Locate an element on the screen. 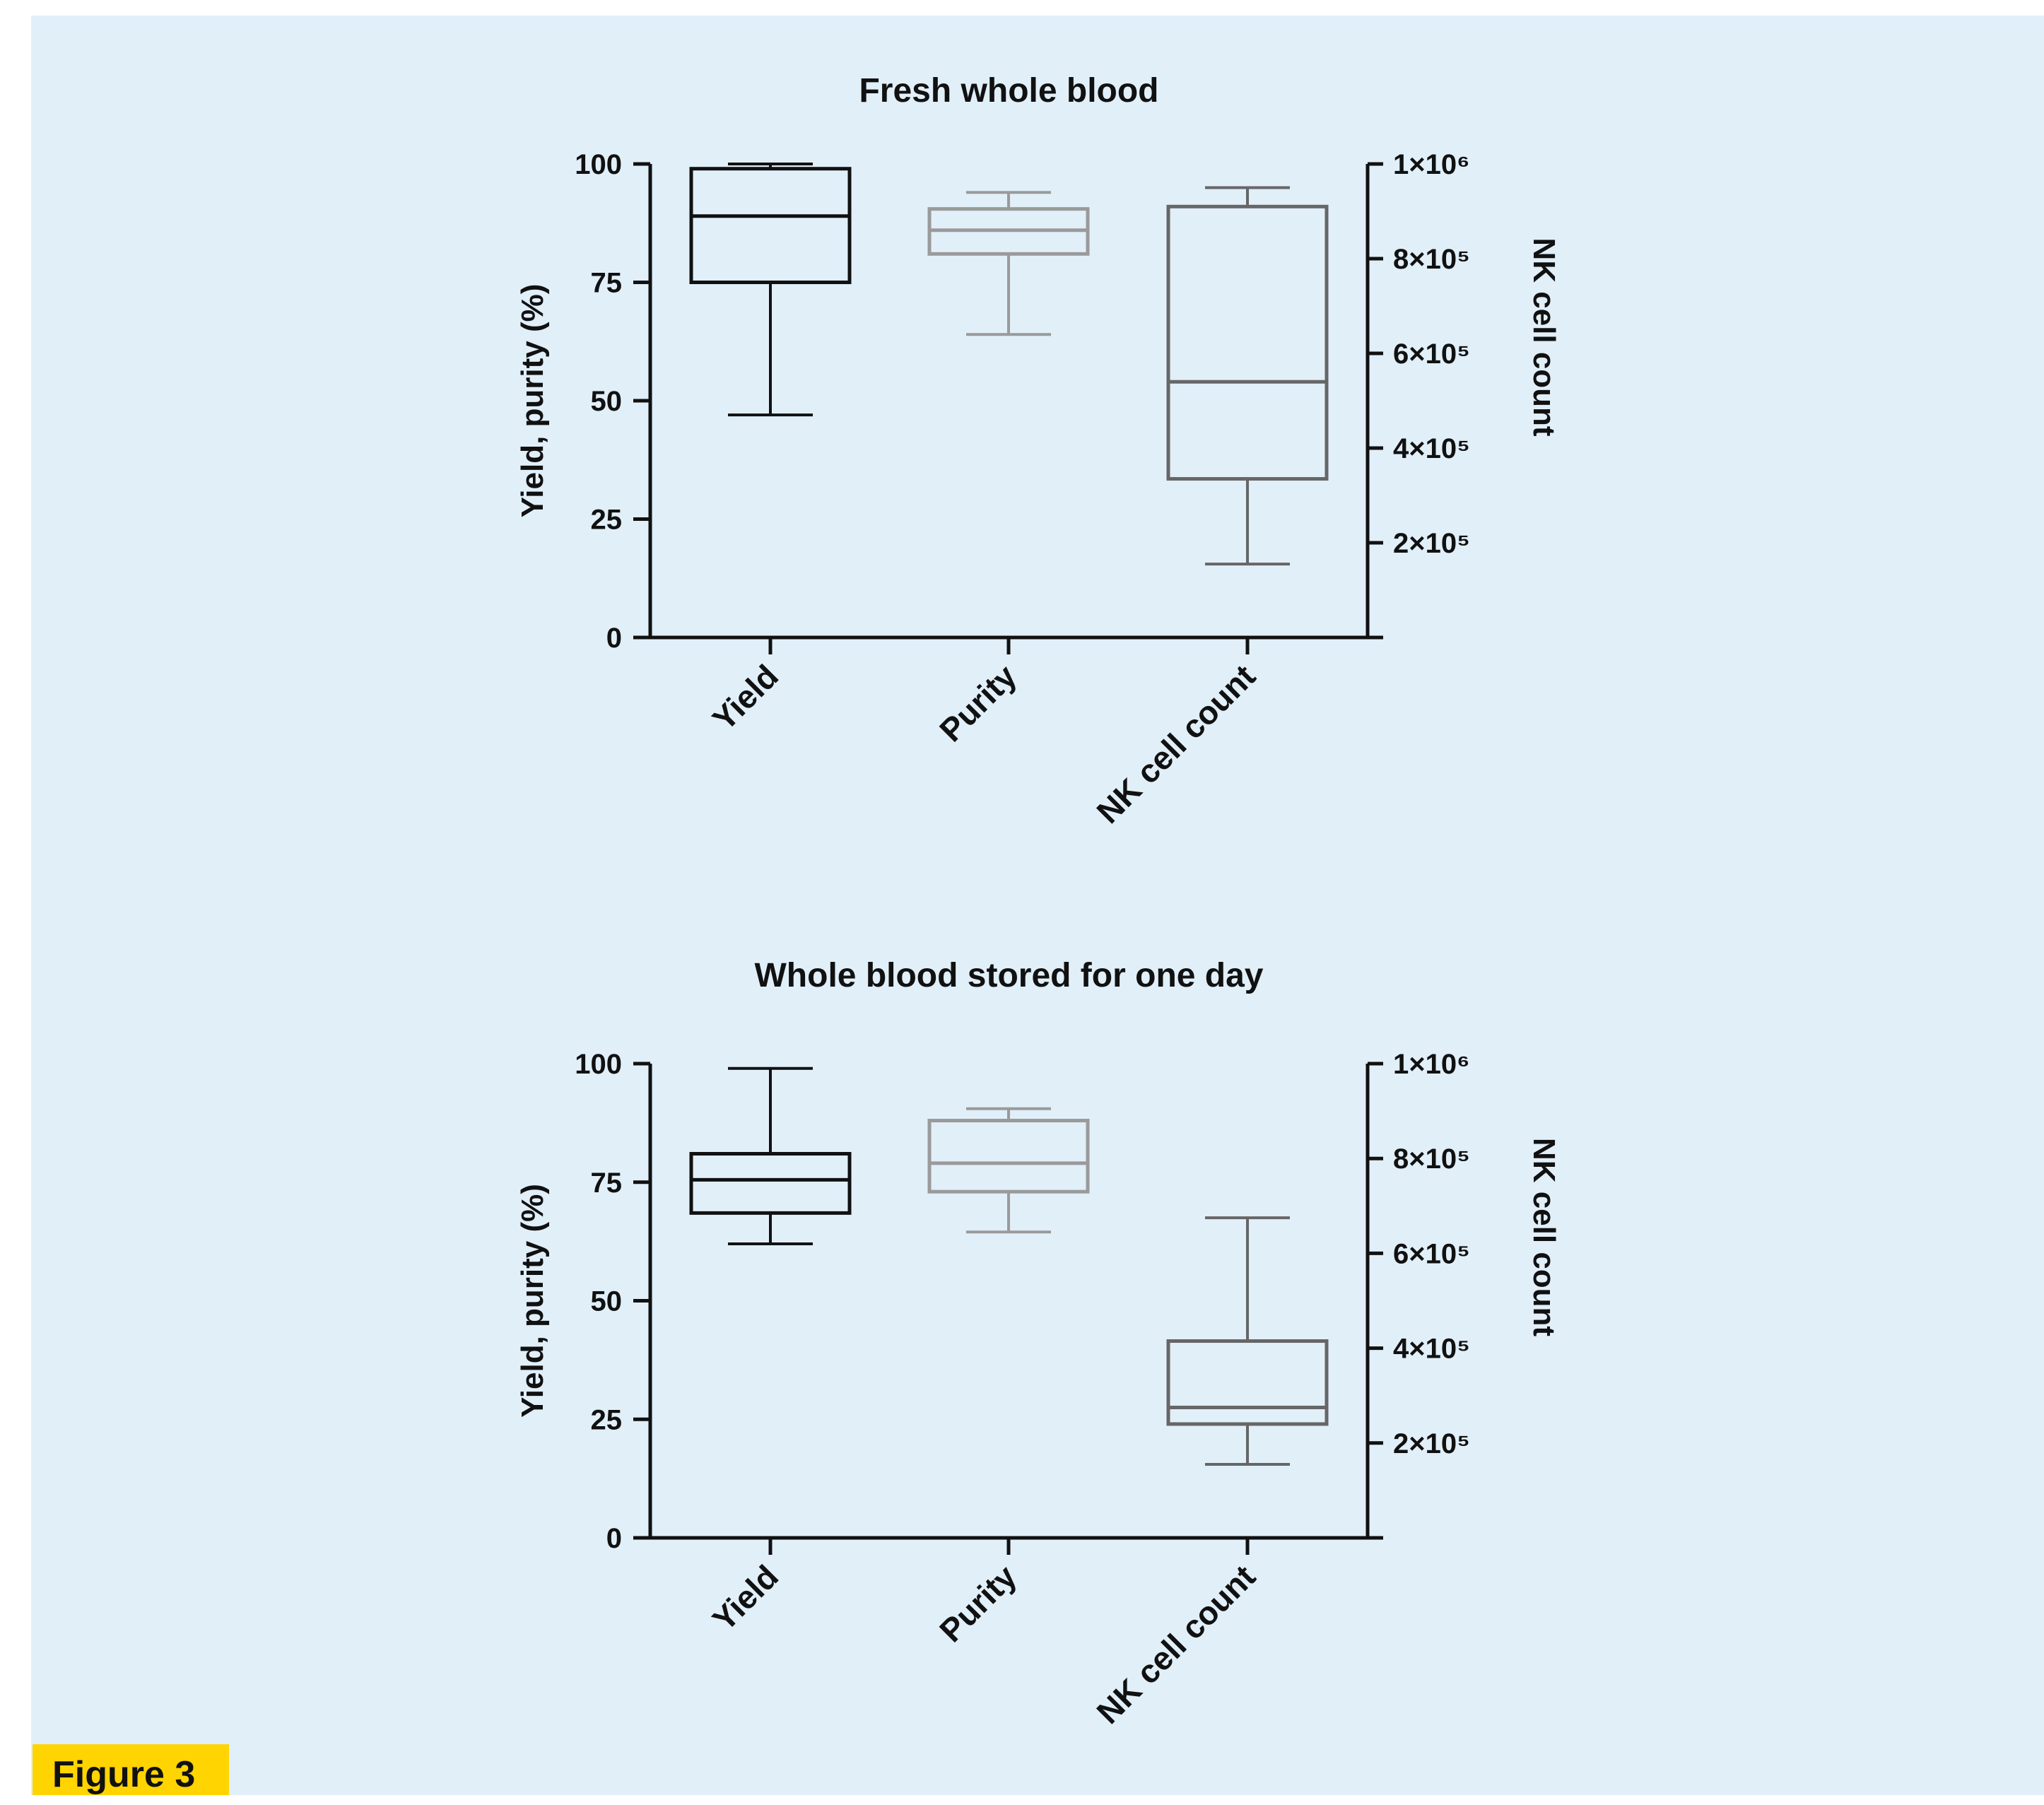 The image size is (2044, 1805). figure-label: Figure 3 is located at coordinates (131, 1770).